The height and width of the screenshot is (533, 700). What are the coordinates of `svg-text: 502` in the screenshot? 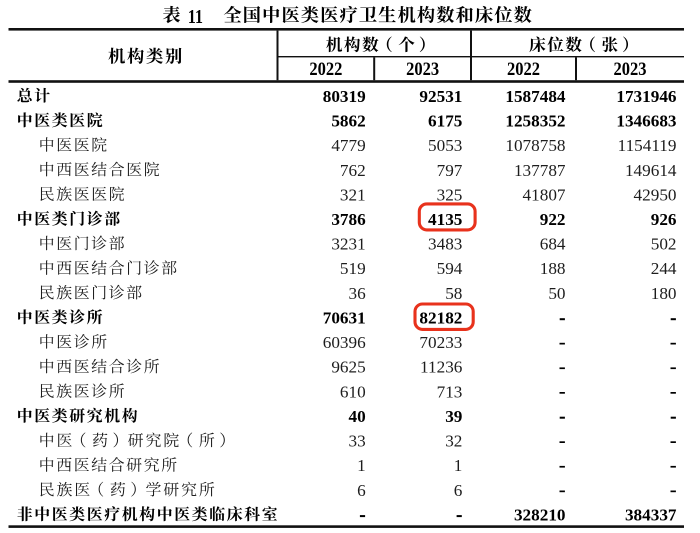 It's located at (664, 244).